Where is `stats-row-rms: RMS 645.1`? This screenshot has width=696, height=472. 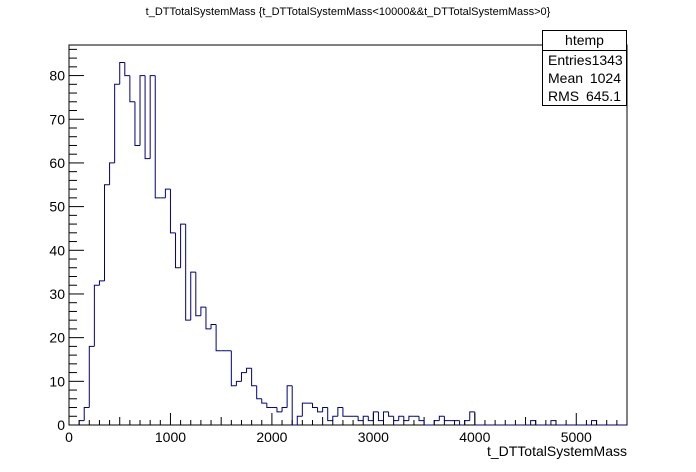 stats-row-rms: RMS 645.1 is located at coordinates (584, 96).